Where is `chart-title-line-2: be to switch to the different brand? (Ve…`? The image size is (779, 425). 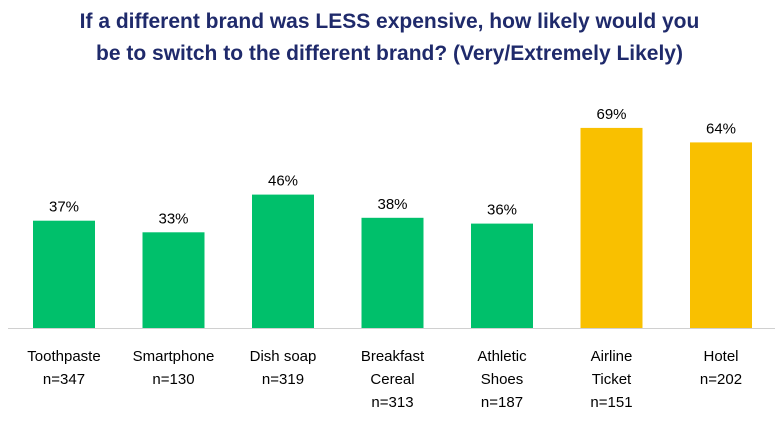
chart-title-line-2: be to switch to the different brand? (Ve… is located at coordinates (389, 53).